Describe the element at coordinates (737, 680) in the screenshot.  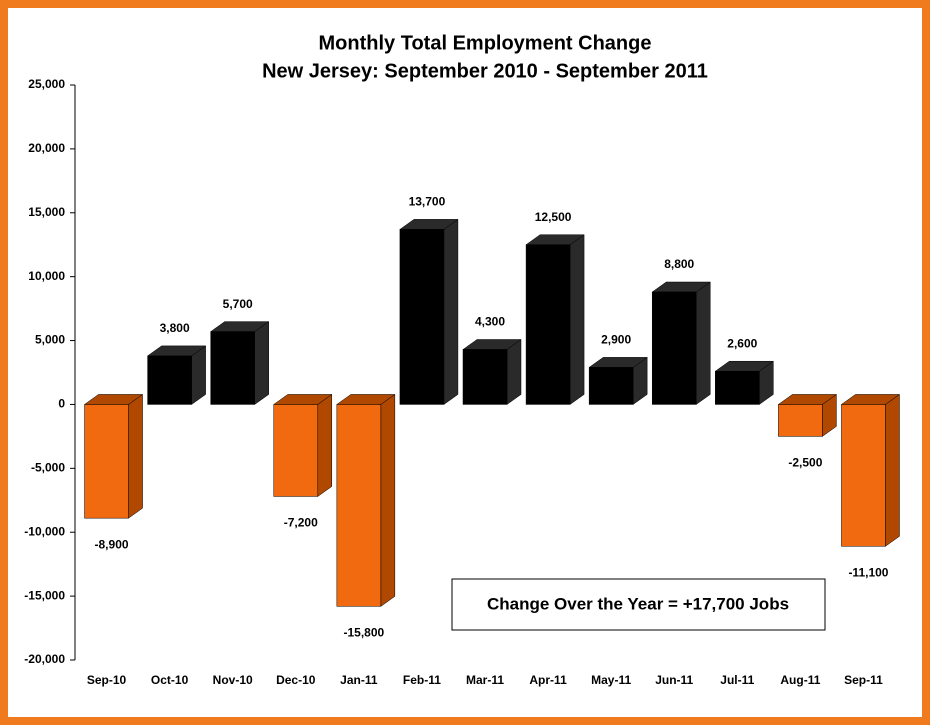
I see `x-tick-label: Jul-11` at that location.